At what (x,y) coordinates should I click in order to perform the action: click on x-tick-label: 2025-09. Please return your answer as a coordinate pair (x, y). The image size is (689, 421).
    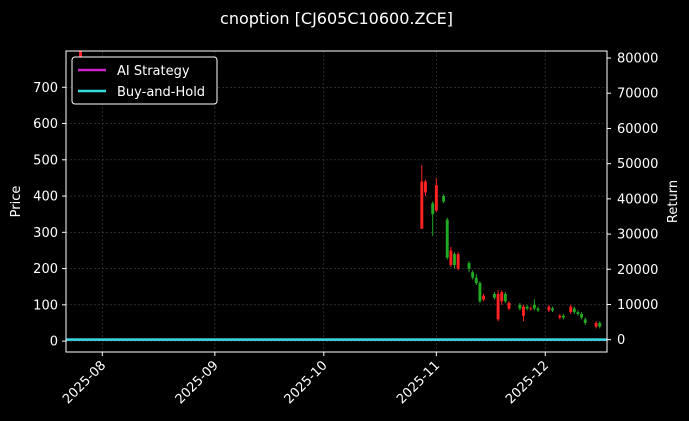
    Looking at the image, I should click on (197, 382).